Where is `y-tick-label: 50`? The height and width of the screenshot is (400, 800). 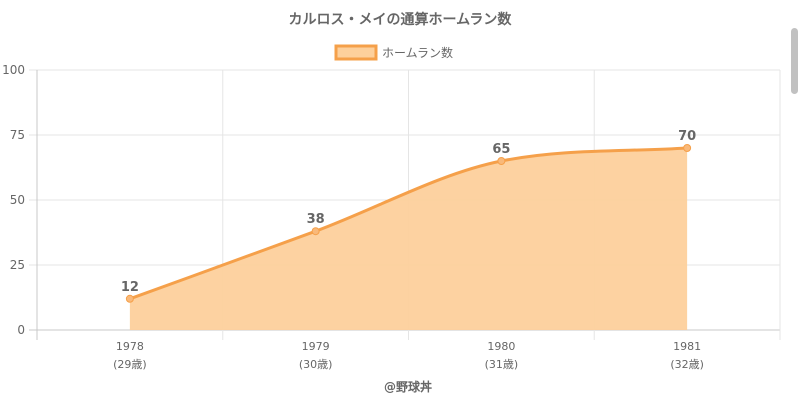
y-tick-label: 50 is located at coordinates (17, 200).